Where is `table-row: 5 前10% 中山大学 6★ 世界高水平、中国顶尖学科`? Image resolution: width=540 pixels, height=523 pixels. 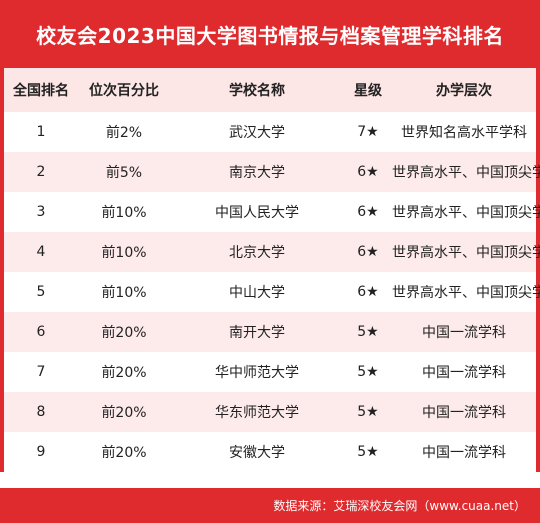 table-row: 5 前10% 中山大学 6★ 世界高水平、中国顶尖学科 is located at coordinates (272, 292).